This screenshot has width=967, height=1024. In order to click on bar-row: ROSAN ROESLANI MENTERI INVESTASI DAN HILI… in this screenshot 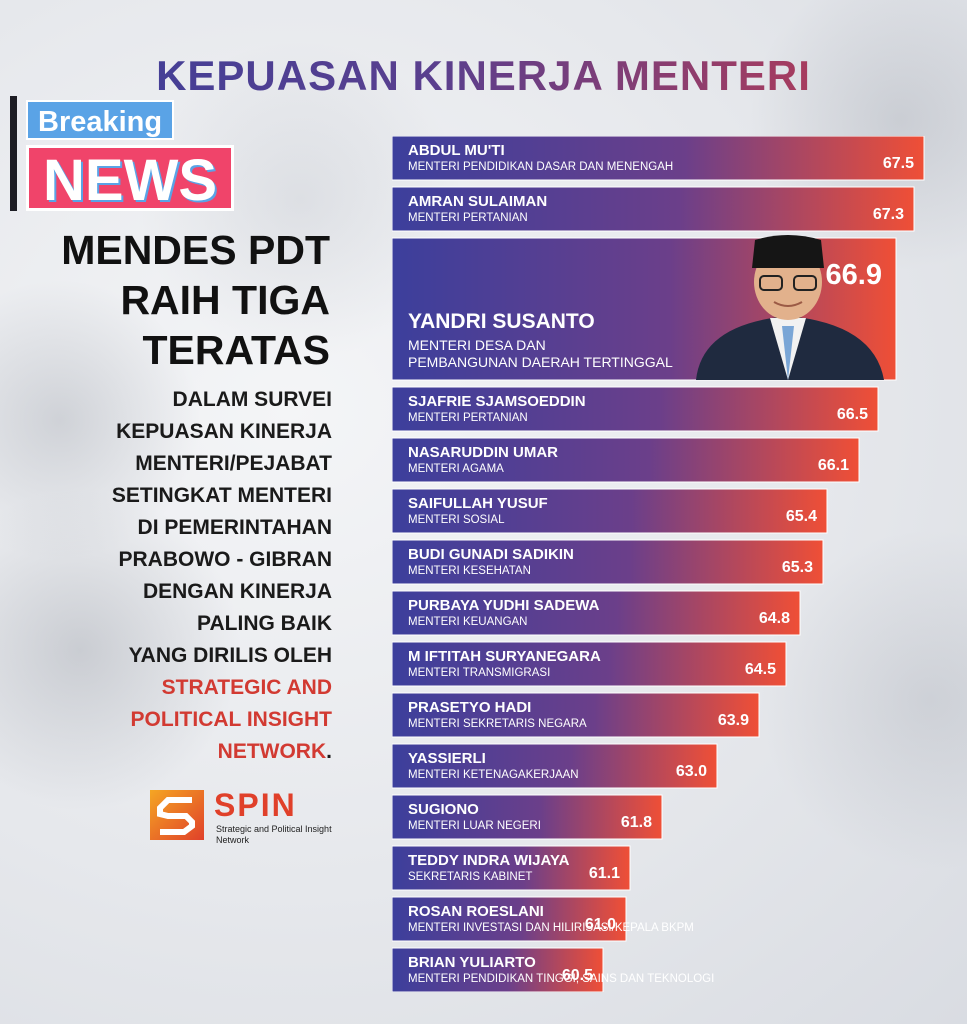, I will do `click(543, 919)`.